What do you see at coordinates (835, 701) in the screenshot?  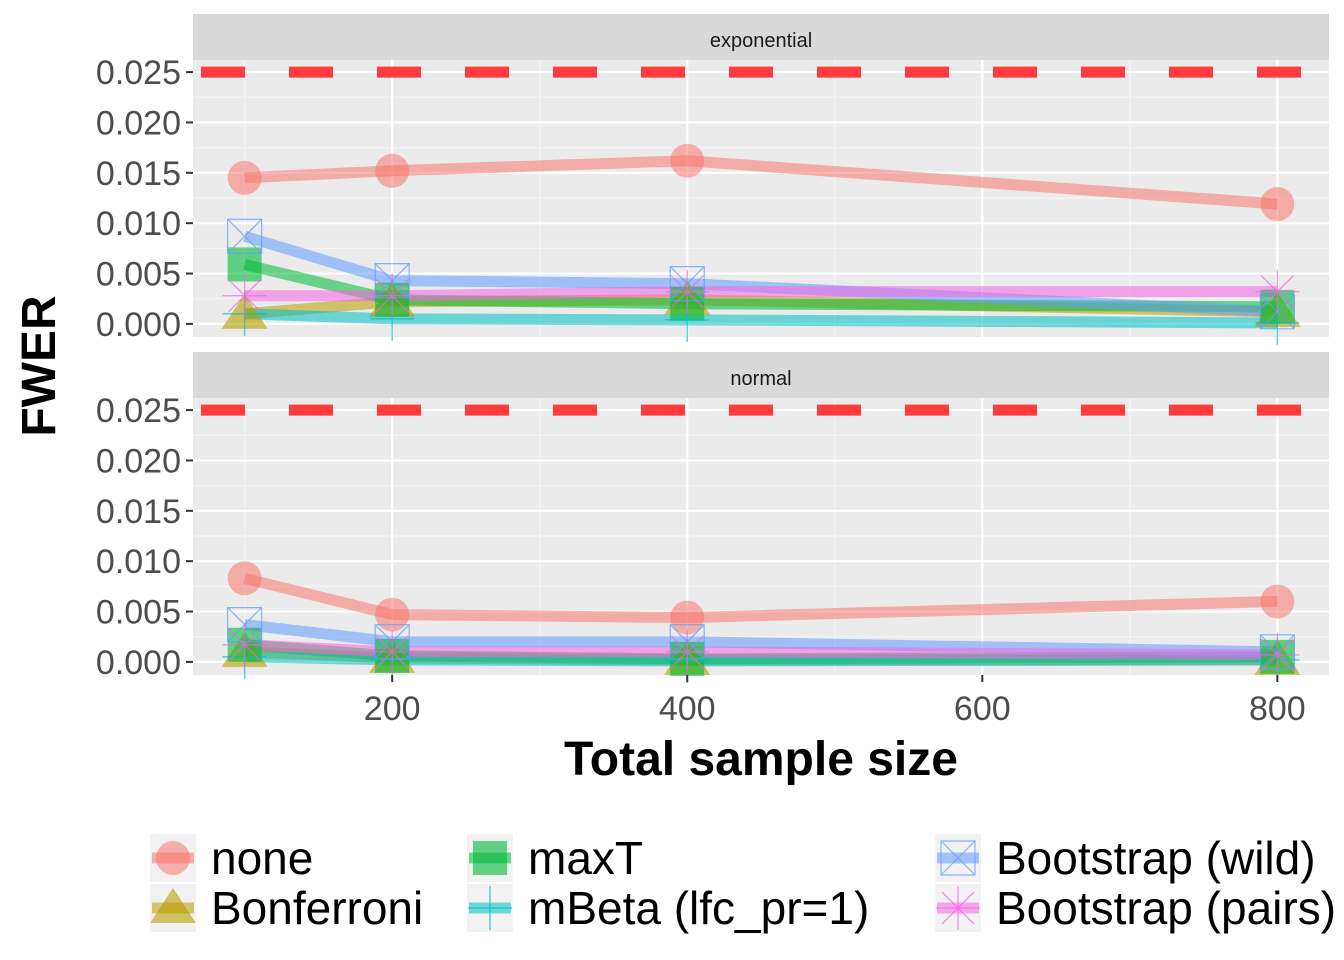 I see `x-axis: 200 400 600 800` at bounding box center [835, 701].